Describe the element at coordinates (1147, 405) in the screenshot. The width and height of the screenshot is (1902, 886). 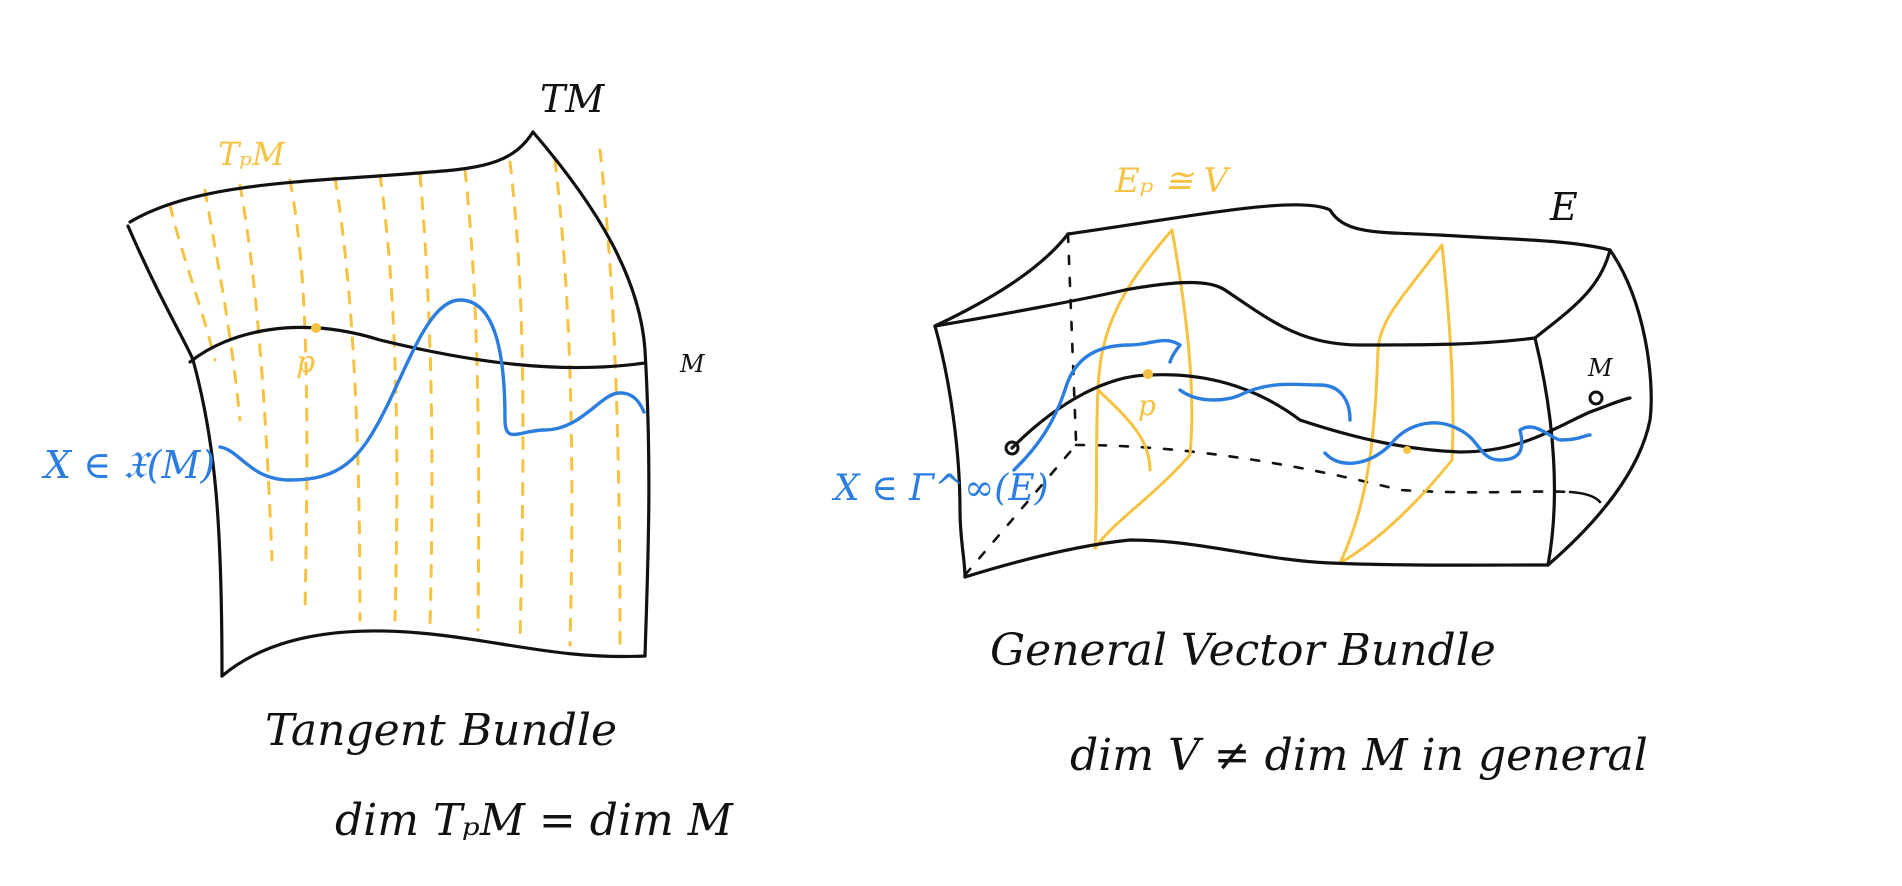
I see `point-p-label-e: p` at that location.